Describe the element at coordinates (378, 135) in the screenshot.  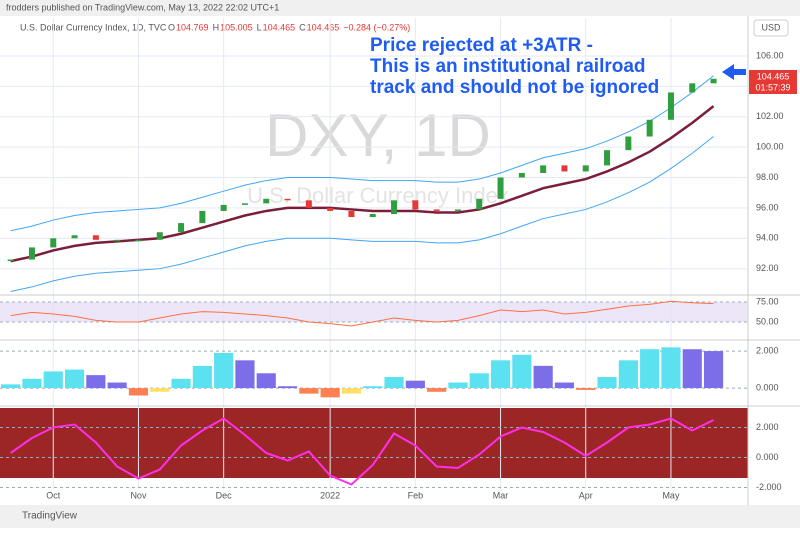
I see `watermark: DXY, 1D` at that location.